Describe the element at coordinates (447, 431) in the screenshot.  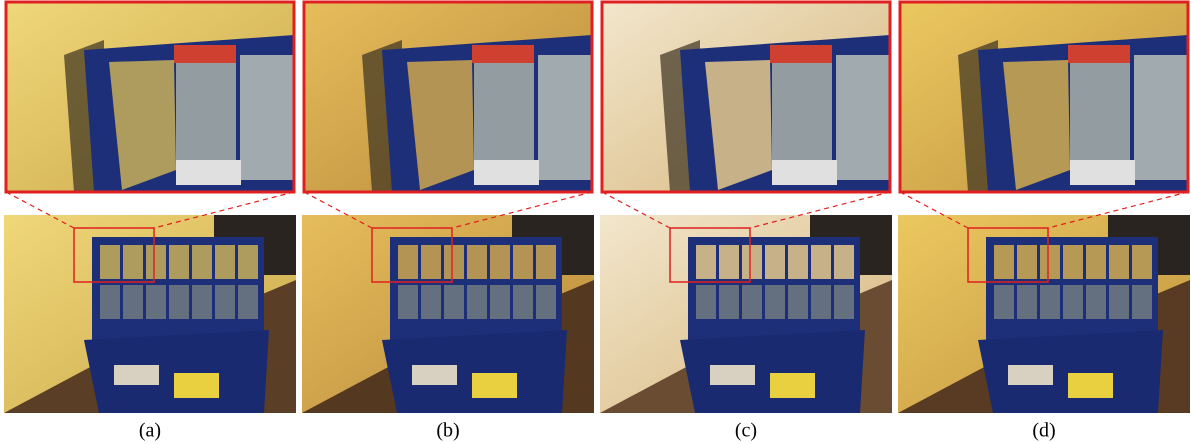
I see `caption: (b)` at that location.